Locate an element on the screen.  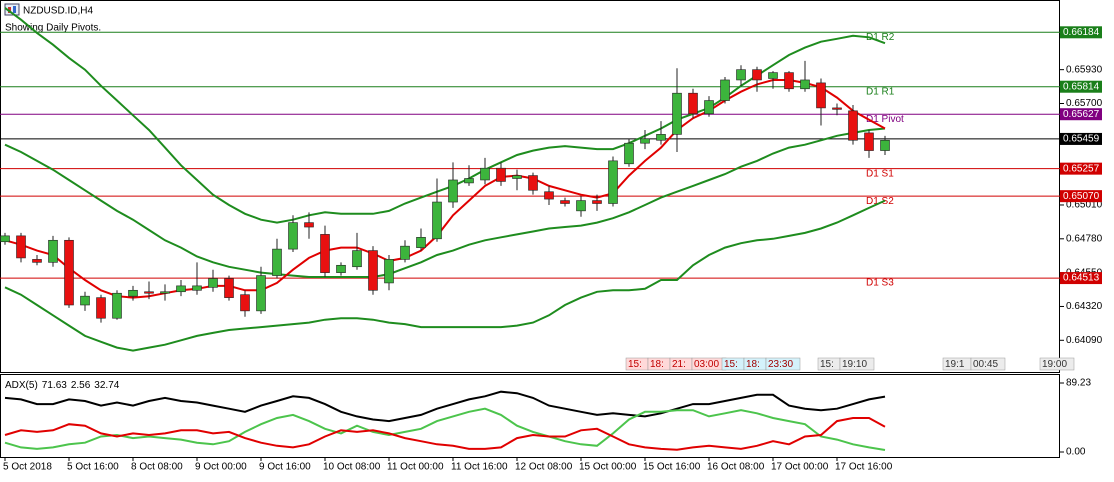
level-name: D1 S1 is located at coordinates (880, 173).